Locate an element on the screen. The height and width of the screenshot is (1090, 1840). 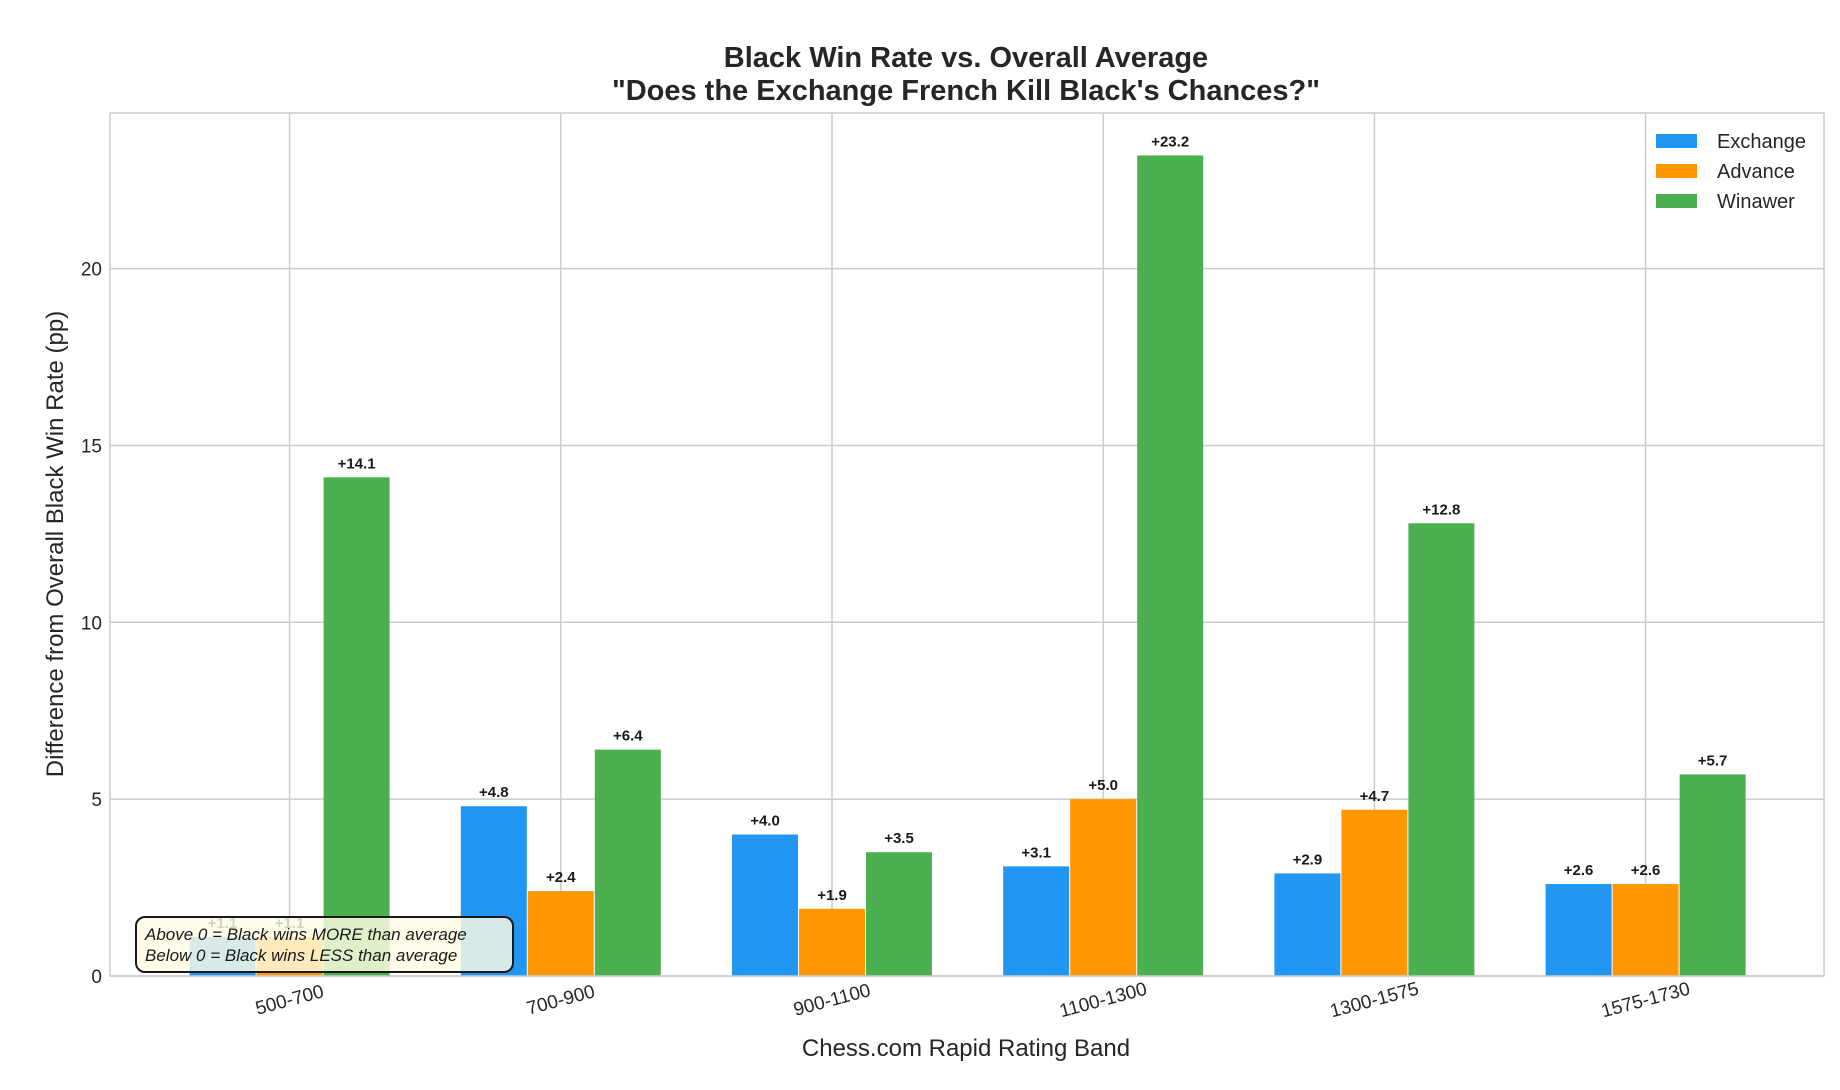
bar-value-label: +14.1 is located at coordinates (357, 463).